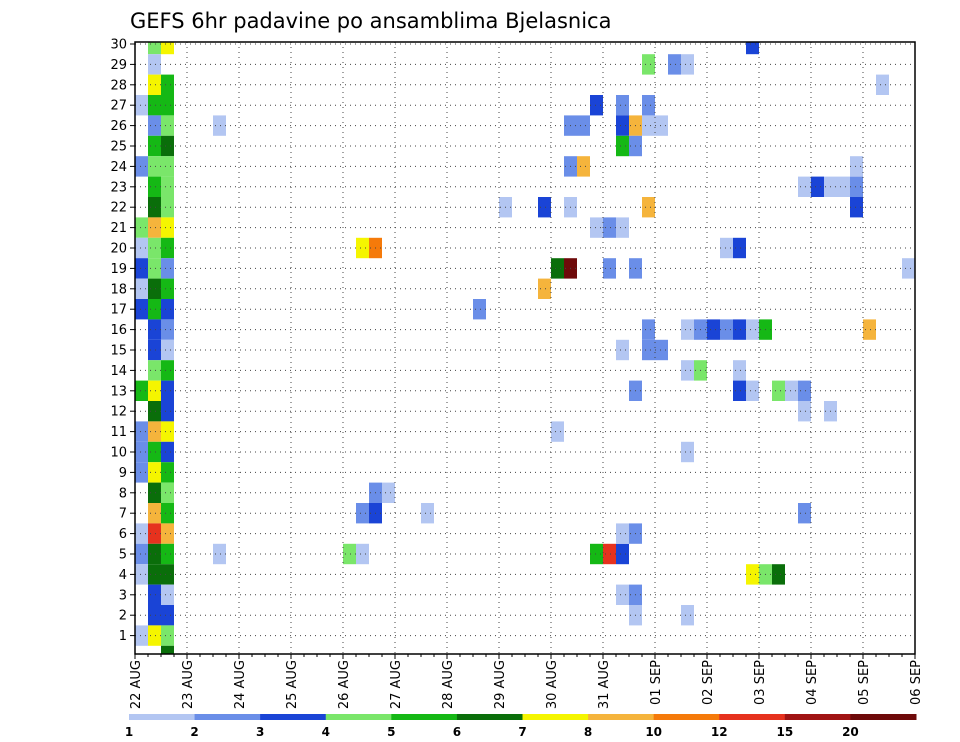 Image resolution: width=960 pixels, height=742 pixels. Describe the element at coordinates (118, 412) in the screenshot. I see `y-tick-label: 12` at that location.